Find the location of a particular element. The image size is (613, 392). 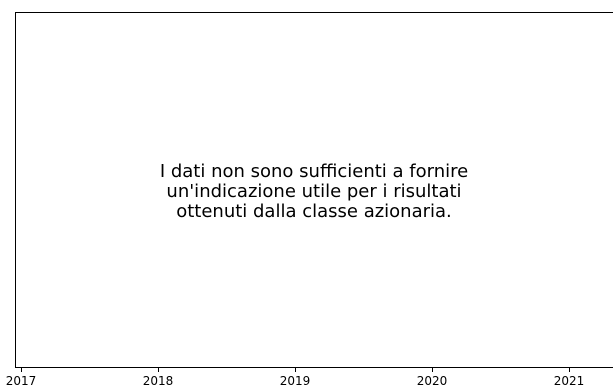

x-tick-label: 2020 is located at coordinates (432, 381).